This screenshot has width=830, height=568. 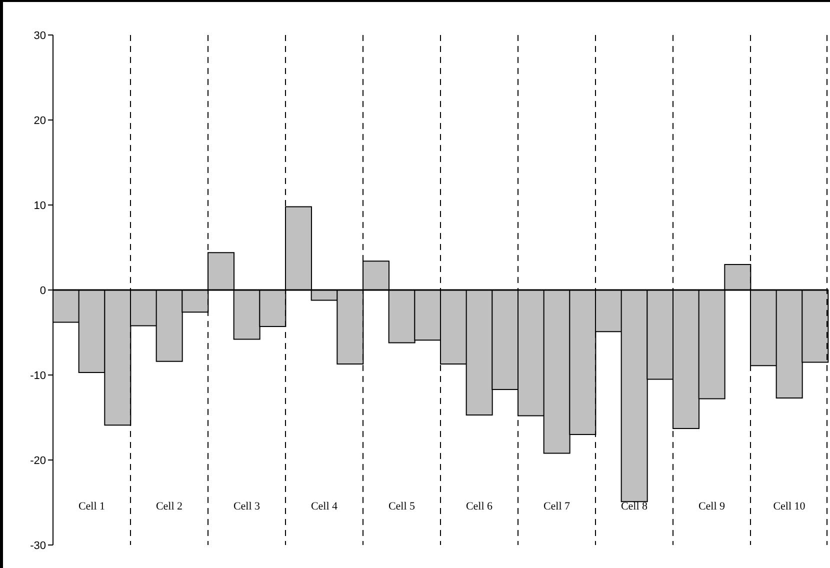 I want to click on annotation: Cell 8, so click(x=634, y=506).